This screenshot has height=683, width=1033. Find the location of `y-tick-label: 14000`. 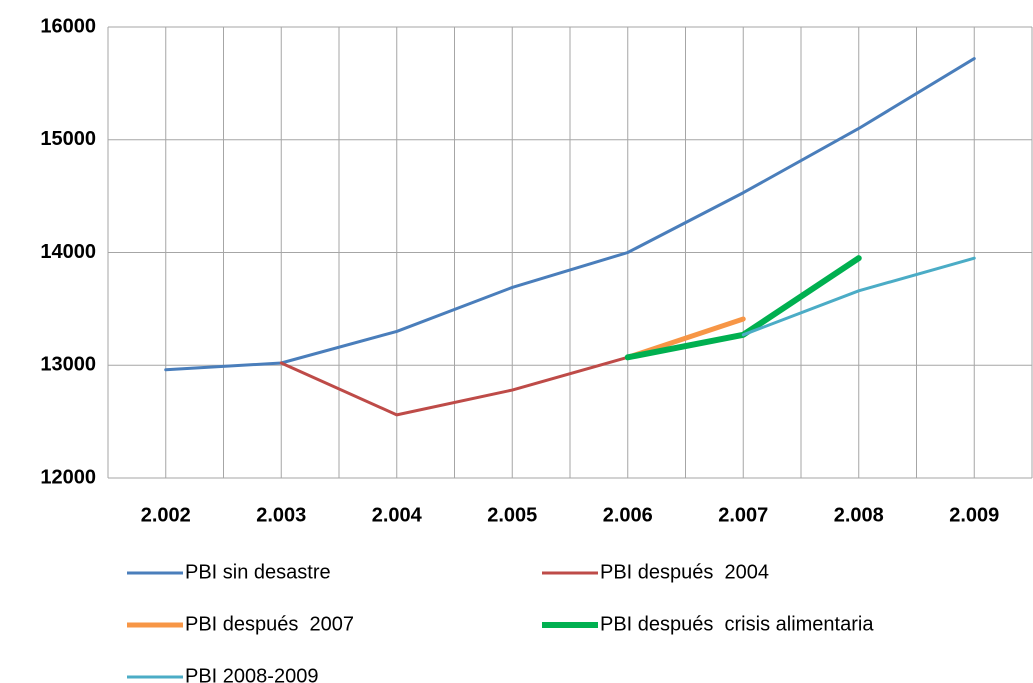

y-tick-label: 14000 is located at coordinates (68, 252).